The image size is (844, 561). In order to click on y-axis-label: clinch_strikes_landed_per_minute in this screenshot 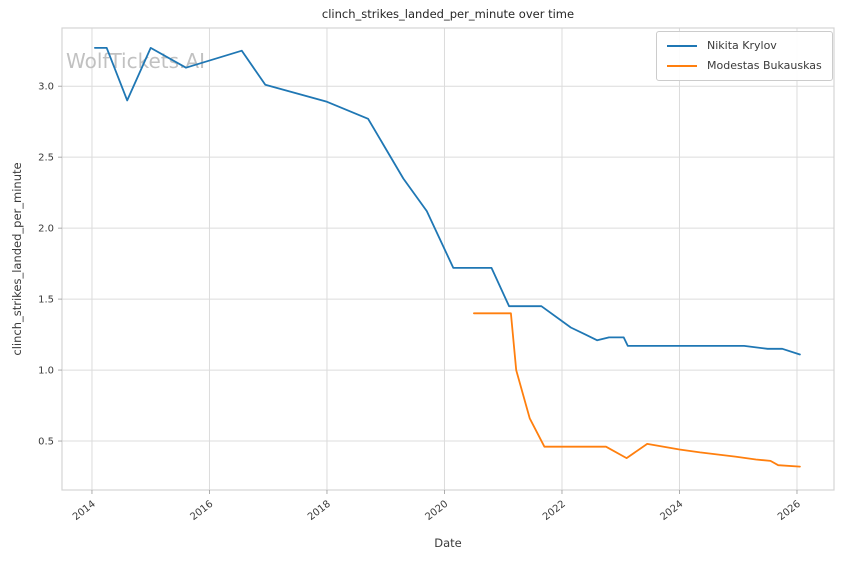, I will do `click(17, 259)`.